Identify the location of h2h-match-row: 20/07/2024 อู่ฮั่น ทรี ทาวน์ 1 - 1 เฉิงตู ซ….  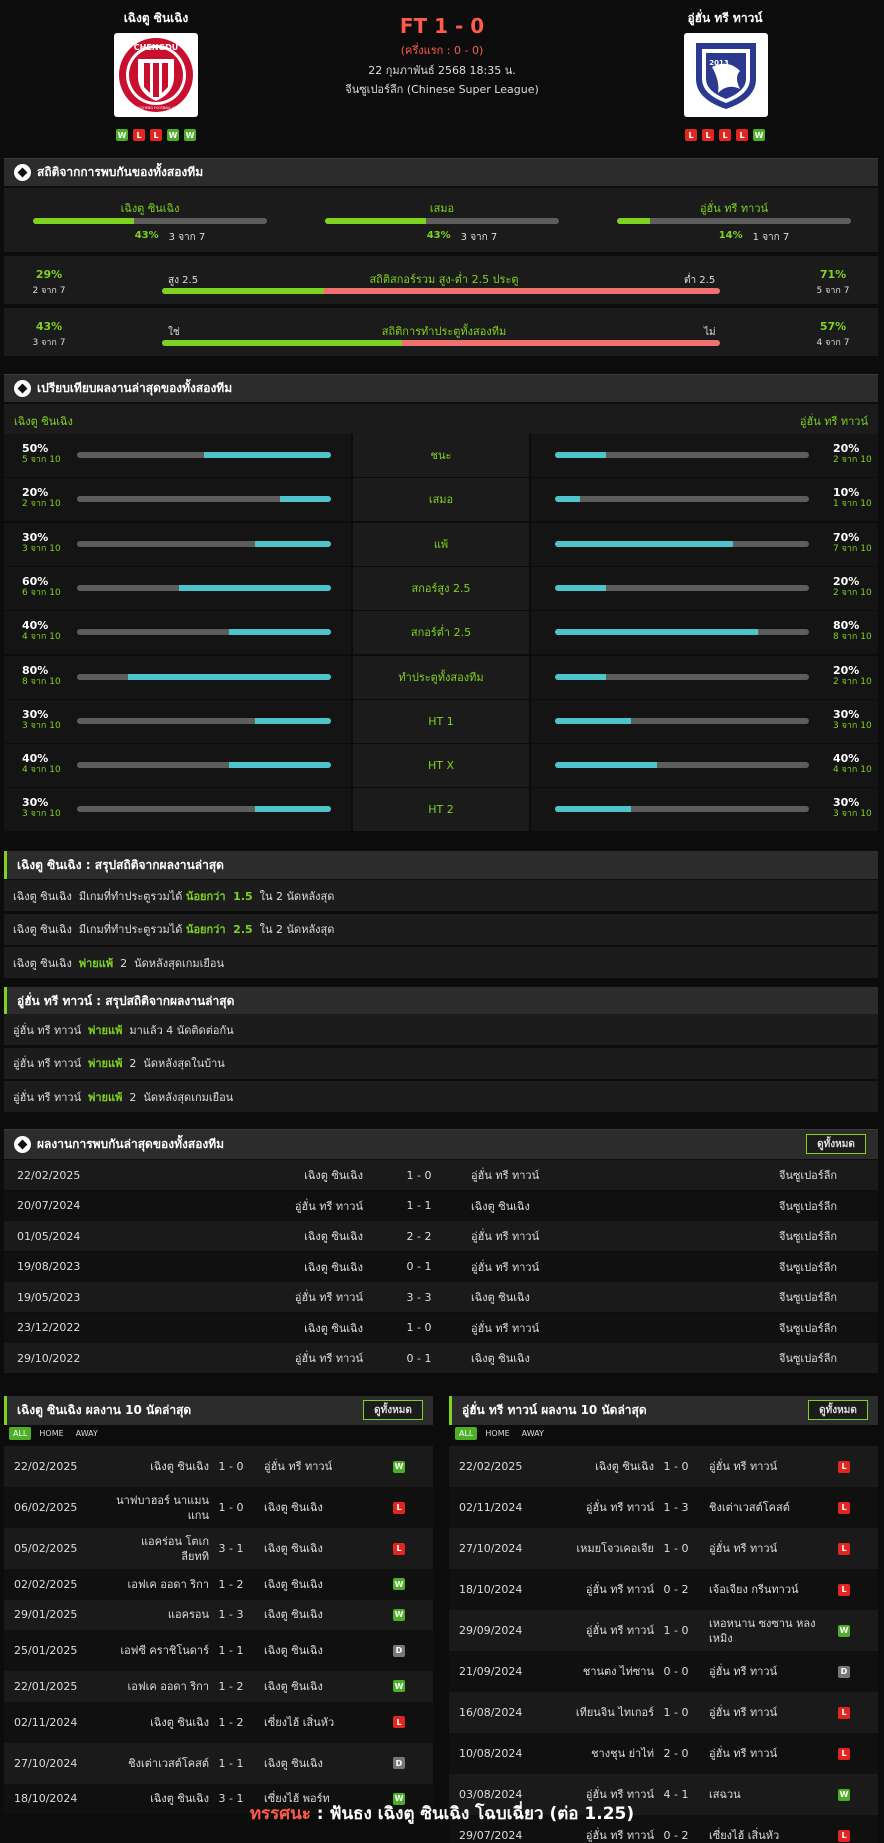
(441, 1205).